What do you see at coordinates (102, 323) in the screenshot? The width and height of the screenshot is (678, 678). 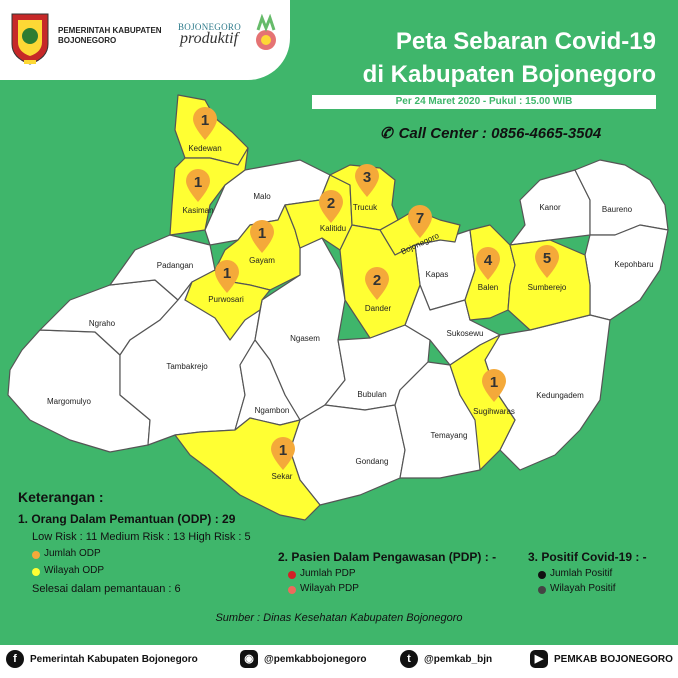 I see `region-label-ngraho: Ngraho` at bounding box center [102, 323].